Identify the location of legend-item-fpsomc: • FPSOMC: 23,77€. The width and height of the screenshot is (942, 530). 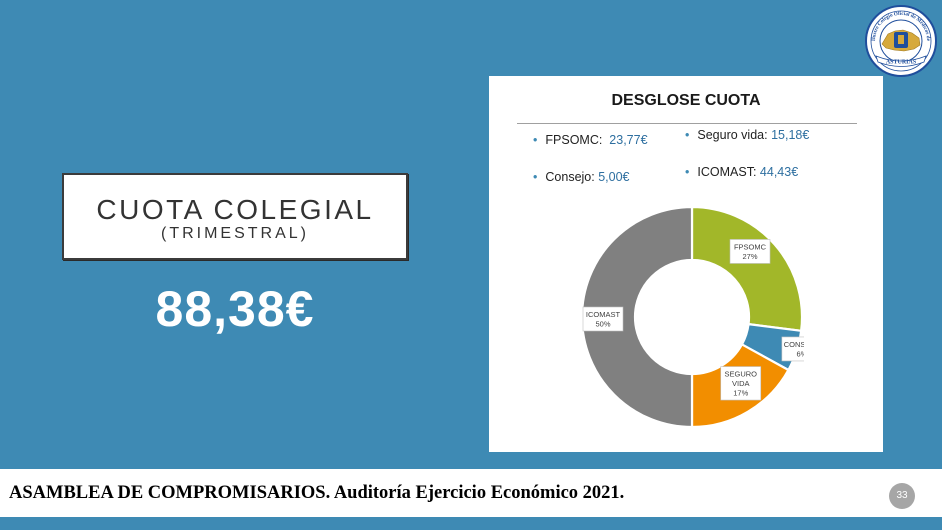
(590, 140).